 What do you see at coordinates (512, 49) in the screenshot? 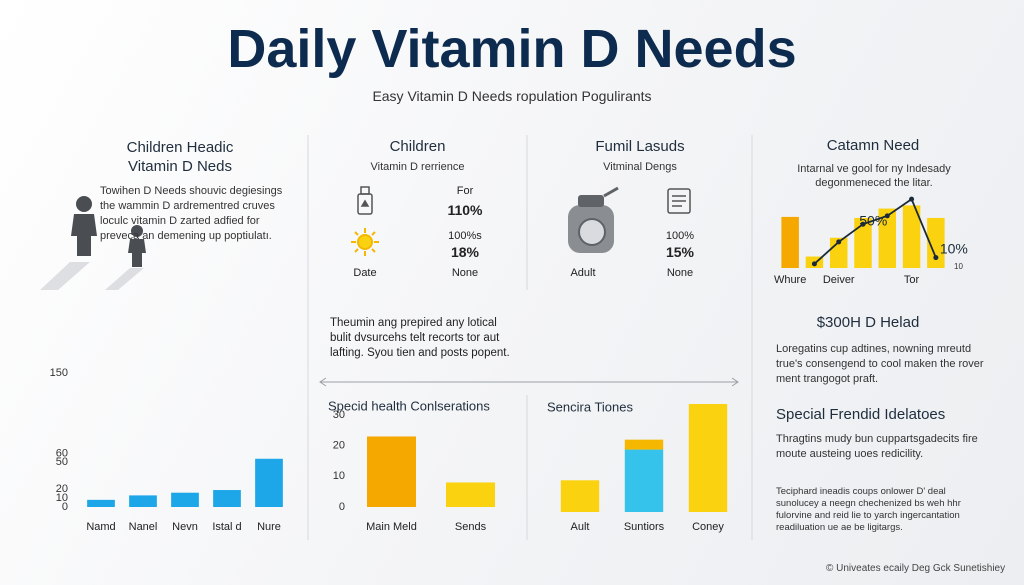
I see `title: Daily Vitamin D Needs` at bounding box center [512, 49].